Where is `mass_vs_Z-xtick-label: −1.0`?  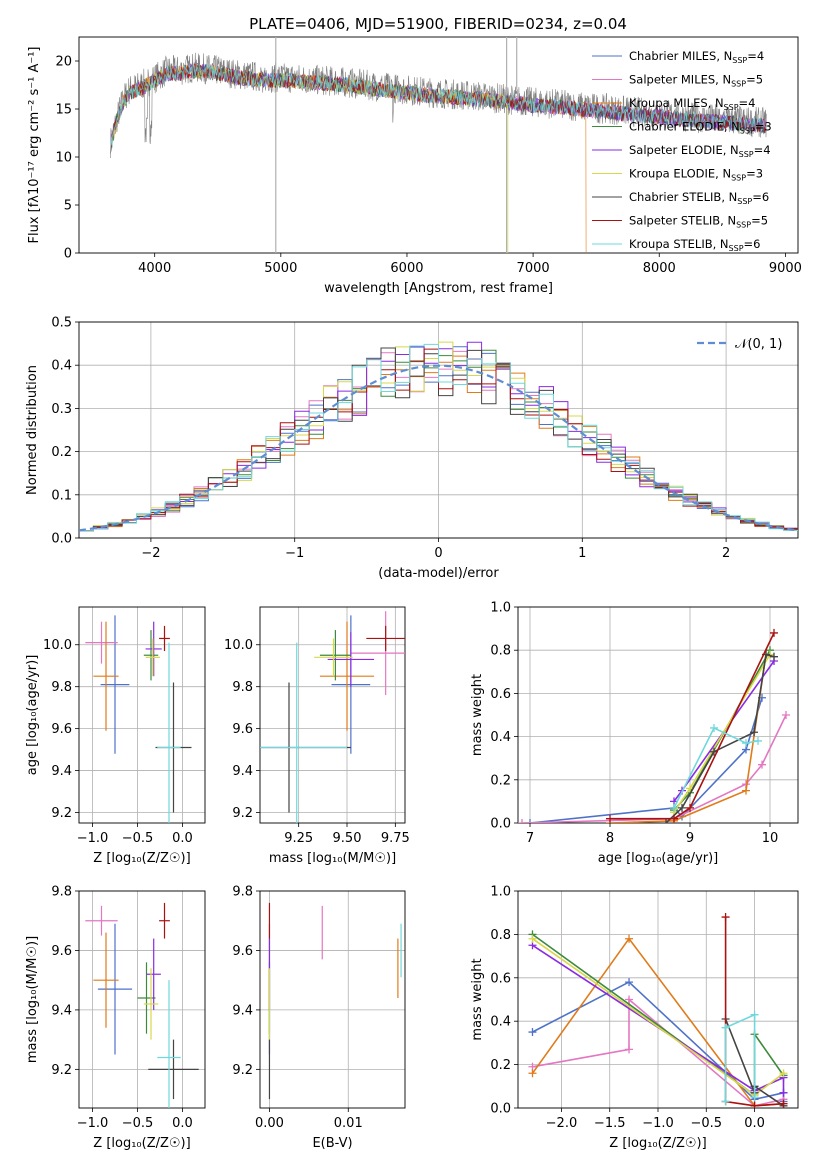 mass_vs_Z-xtick-label: −1.0 is located at coordinates (93, 1123).